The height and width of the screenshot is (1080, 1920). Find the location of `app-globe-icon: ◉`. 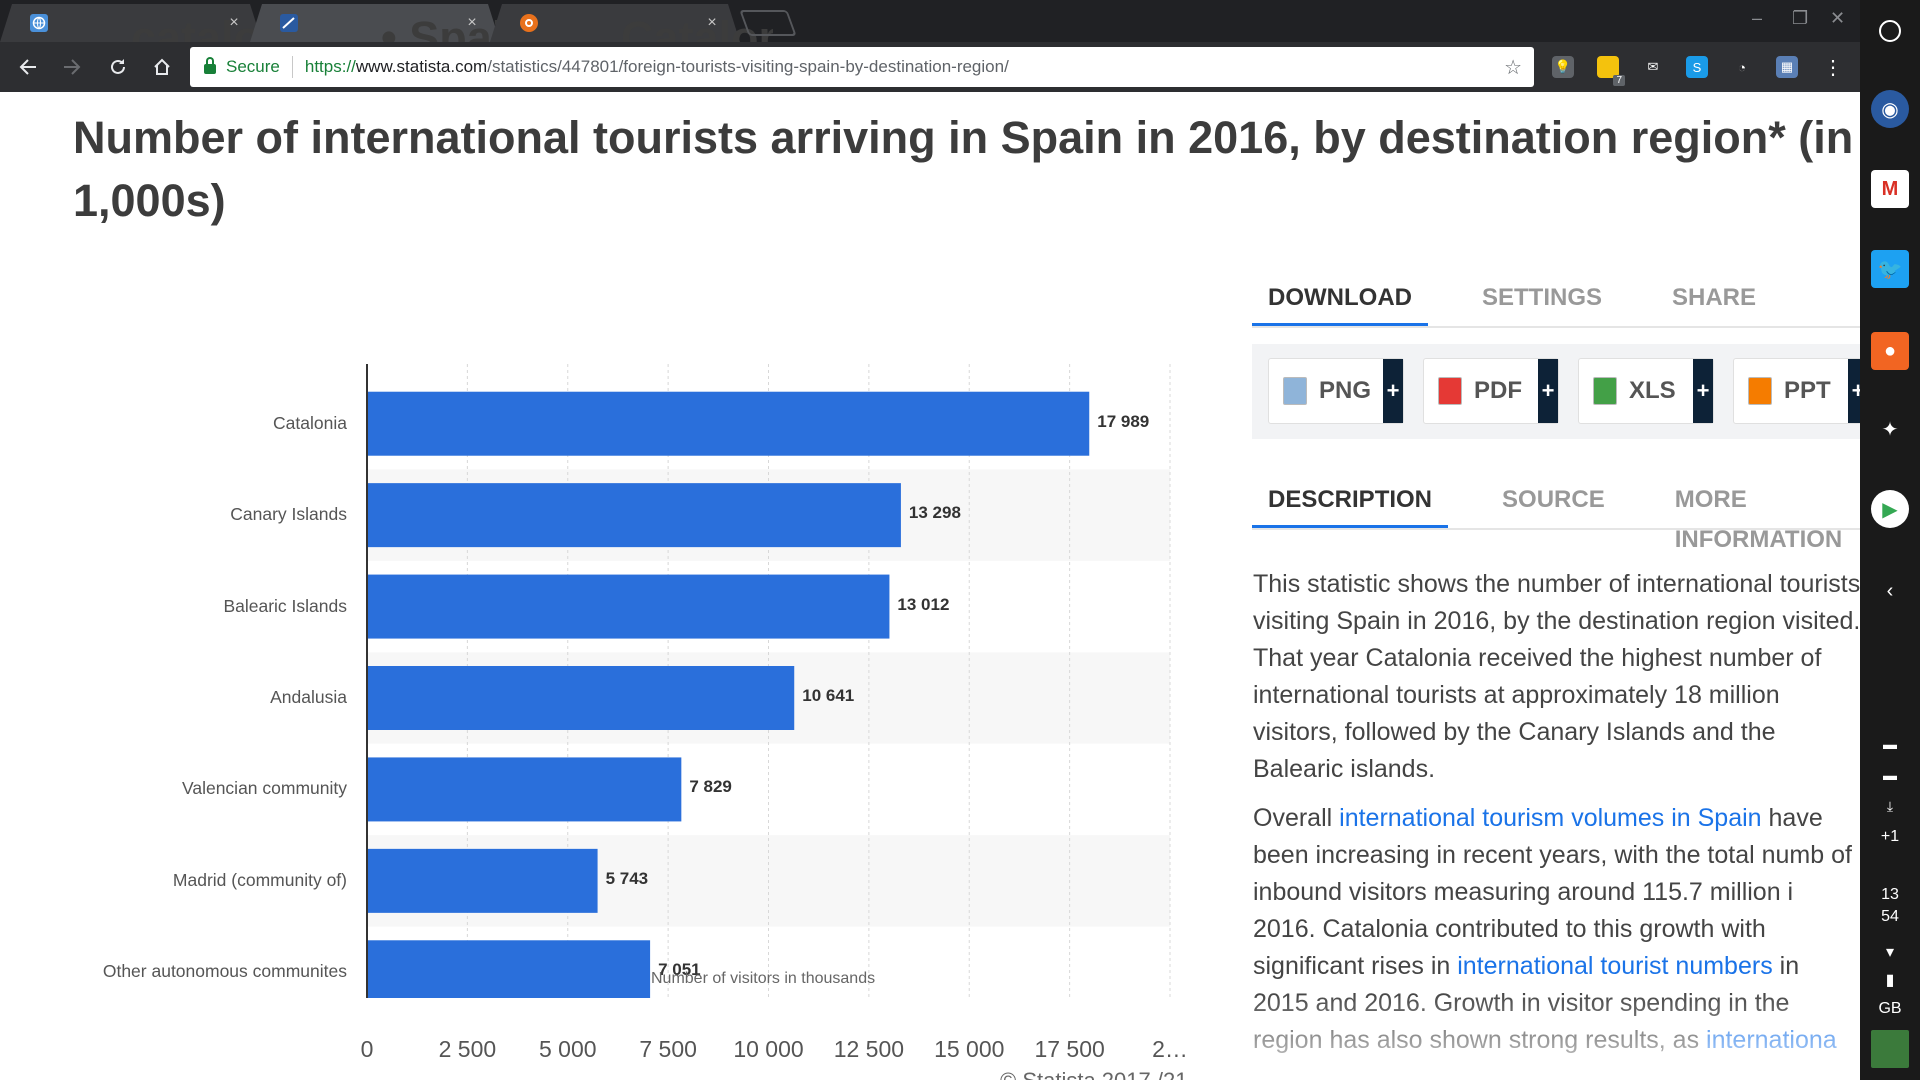

app-globe-icon: ◉ is located at coordinates (1890, 109).